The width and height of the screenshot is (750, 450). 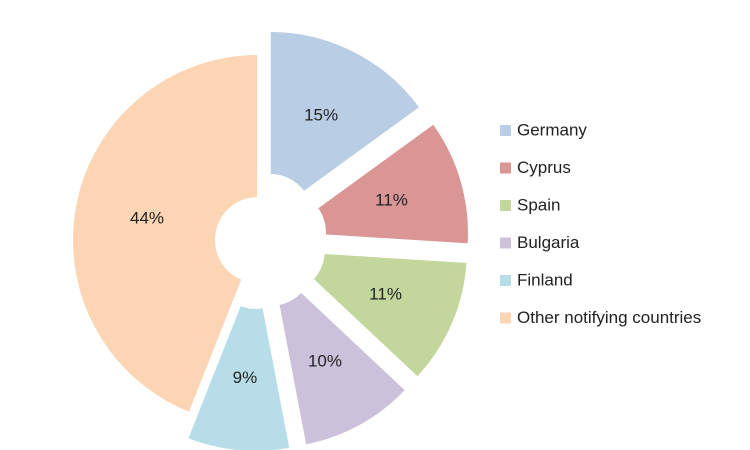 What do you see at coordinates (548, 242) in the screenshot?
I see `legend-label: Bulgaria` at bounding box center [548, 242].